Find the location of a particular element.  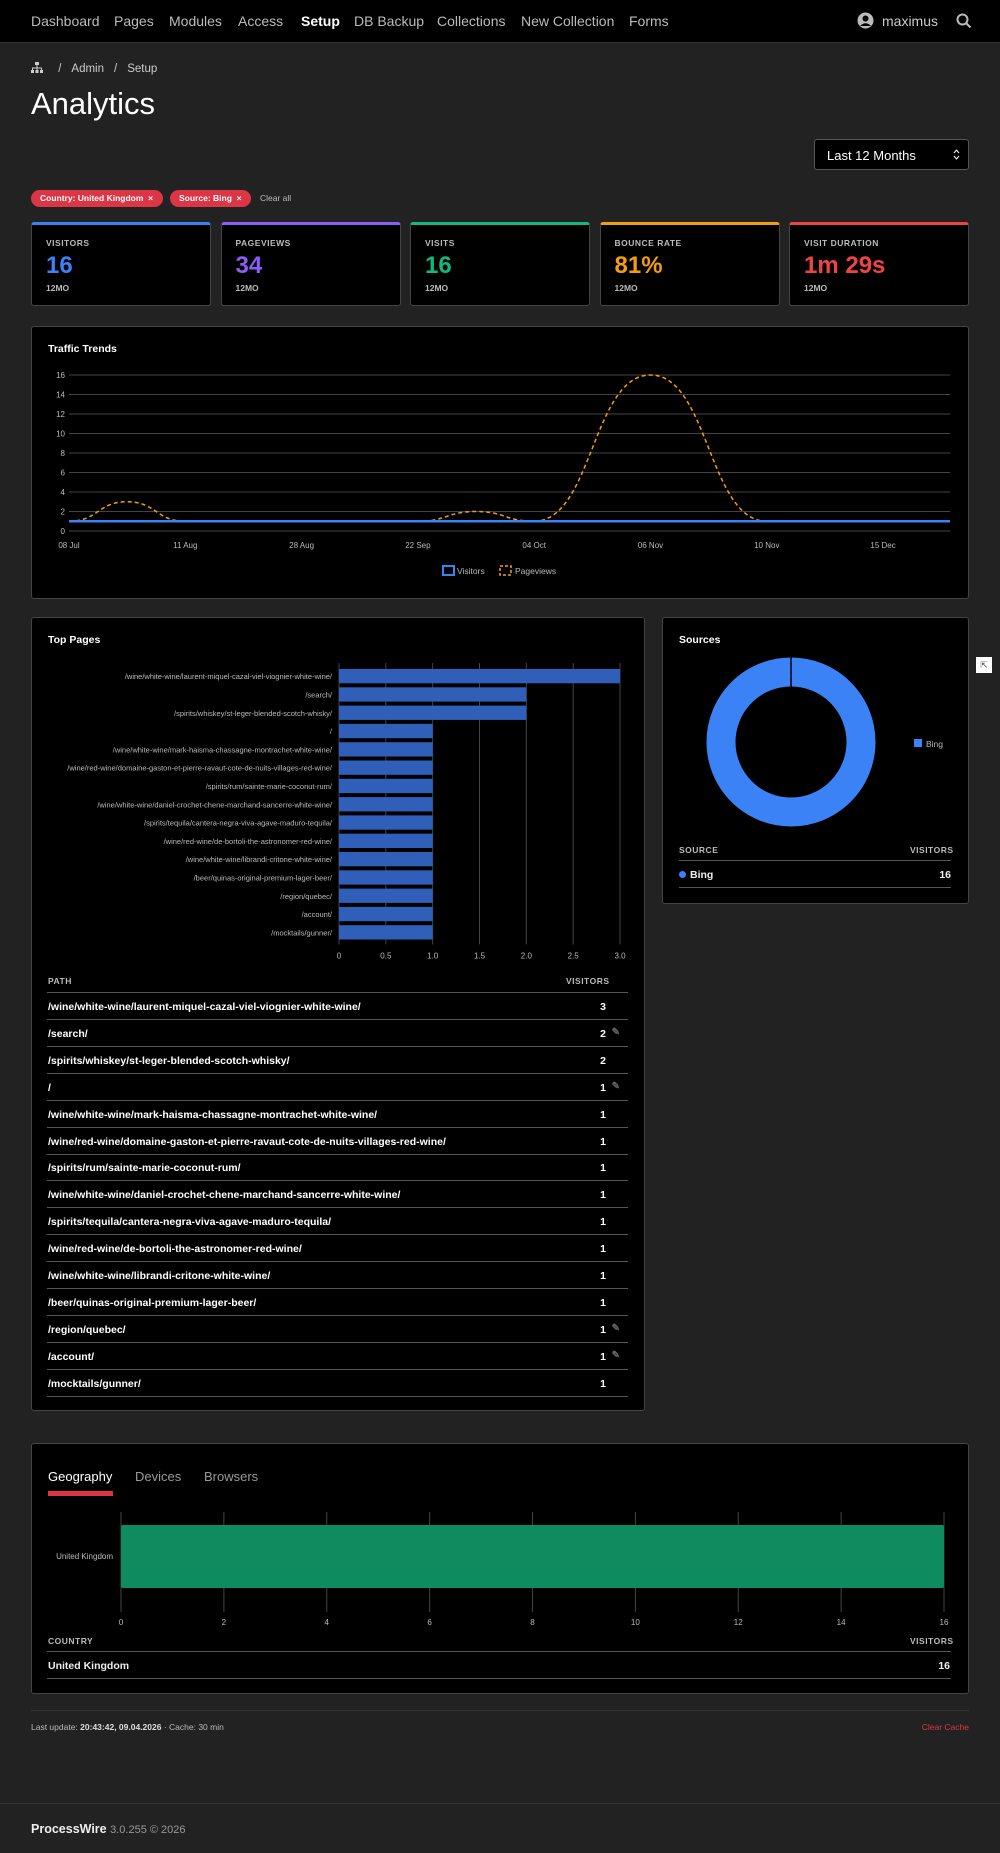

table-row: /region/quebec/1 ✎ is located at coordinates (337, 1329).